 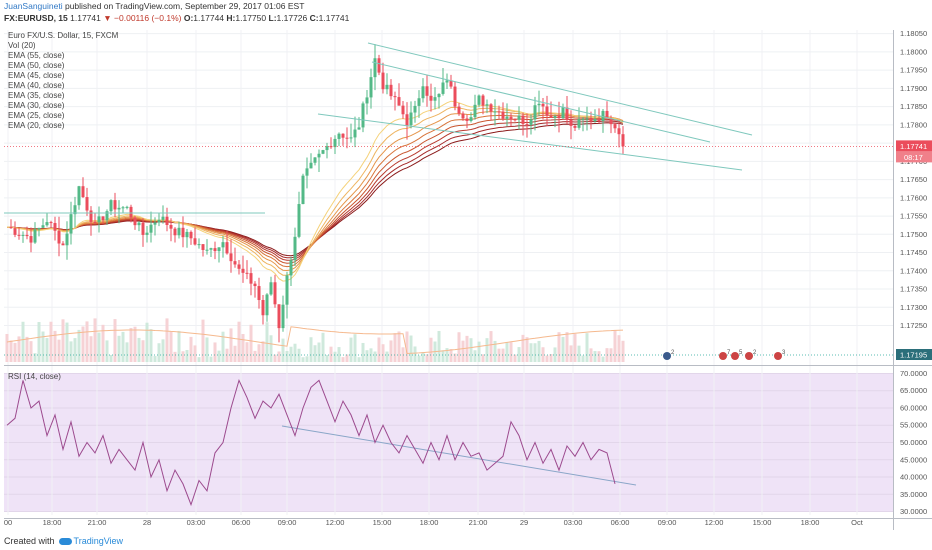 What do you see at coordinates (530, 142) in the screenshot?
I see `trendline` at bounding box center [530, 142].